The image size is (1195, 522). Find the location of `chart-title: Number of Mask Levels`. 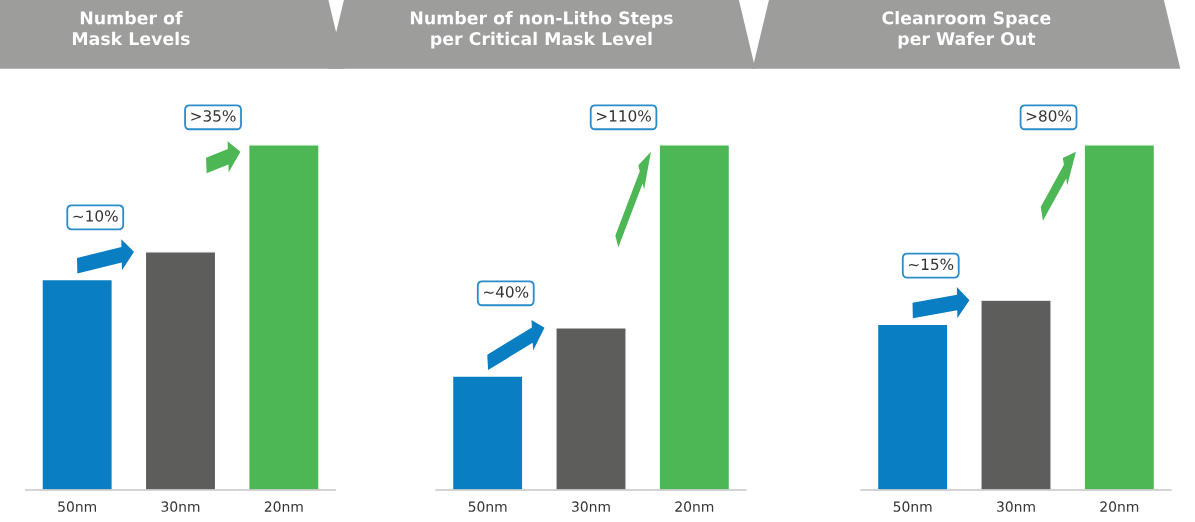

chart-title: Number of Mask Levels is located at coordinates (131, 28).